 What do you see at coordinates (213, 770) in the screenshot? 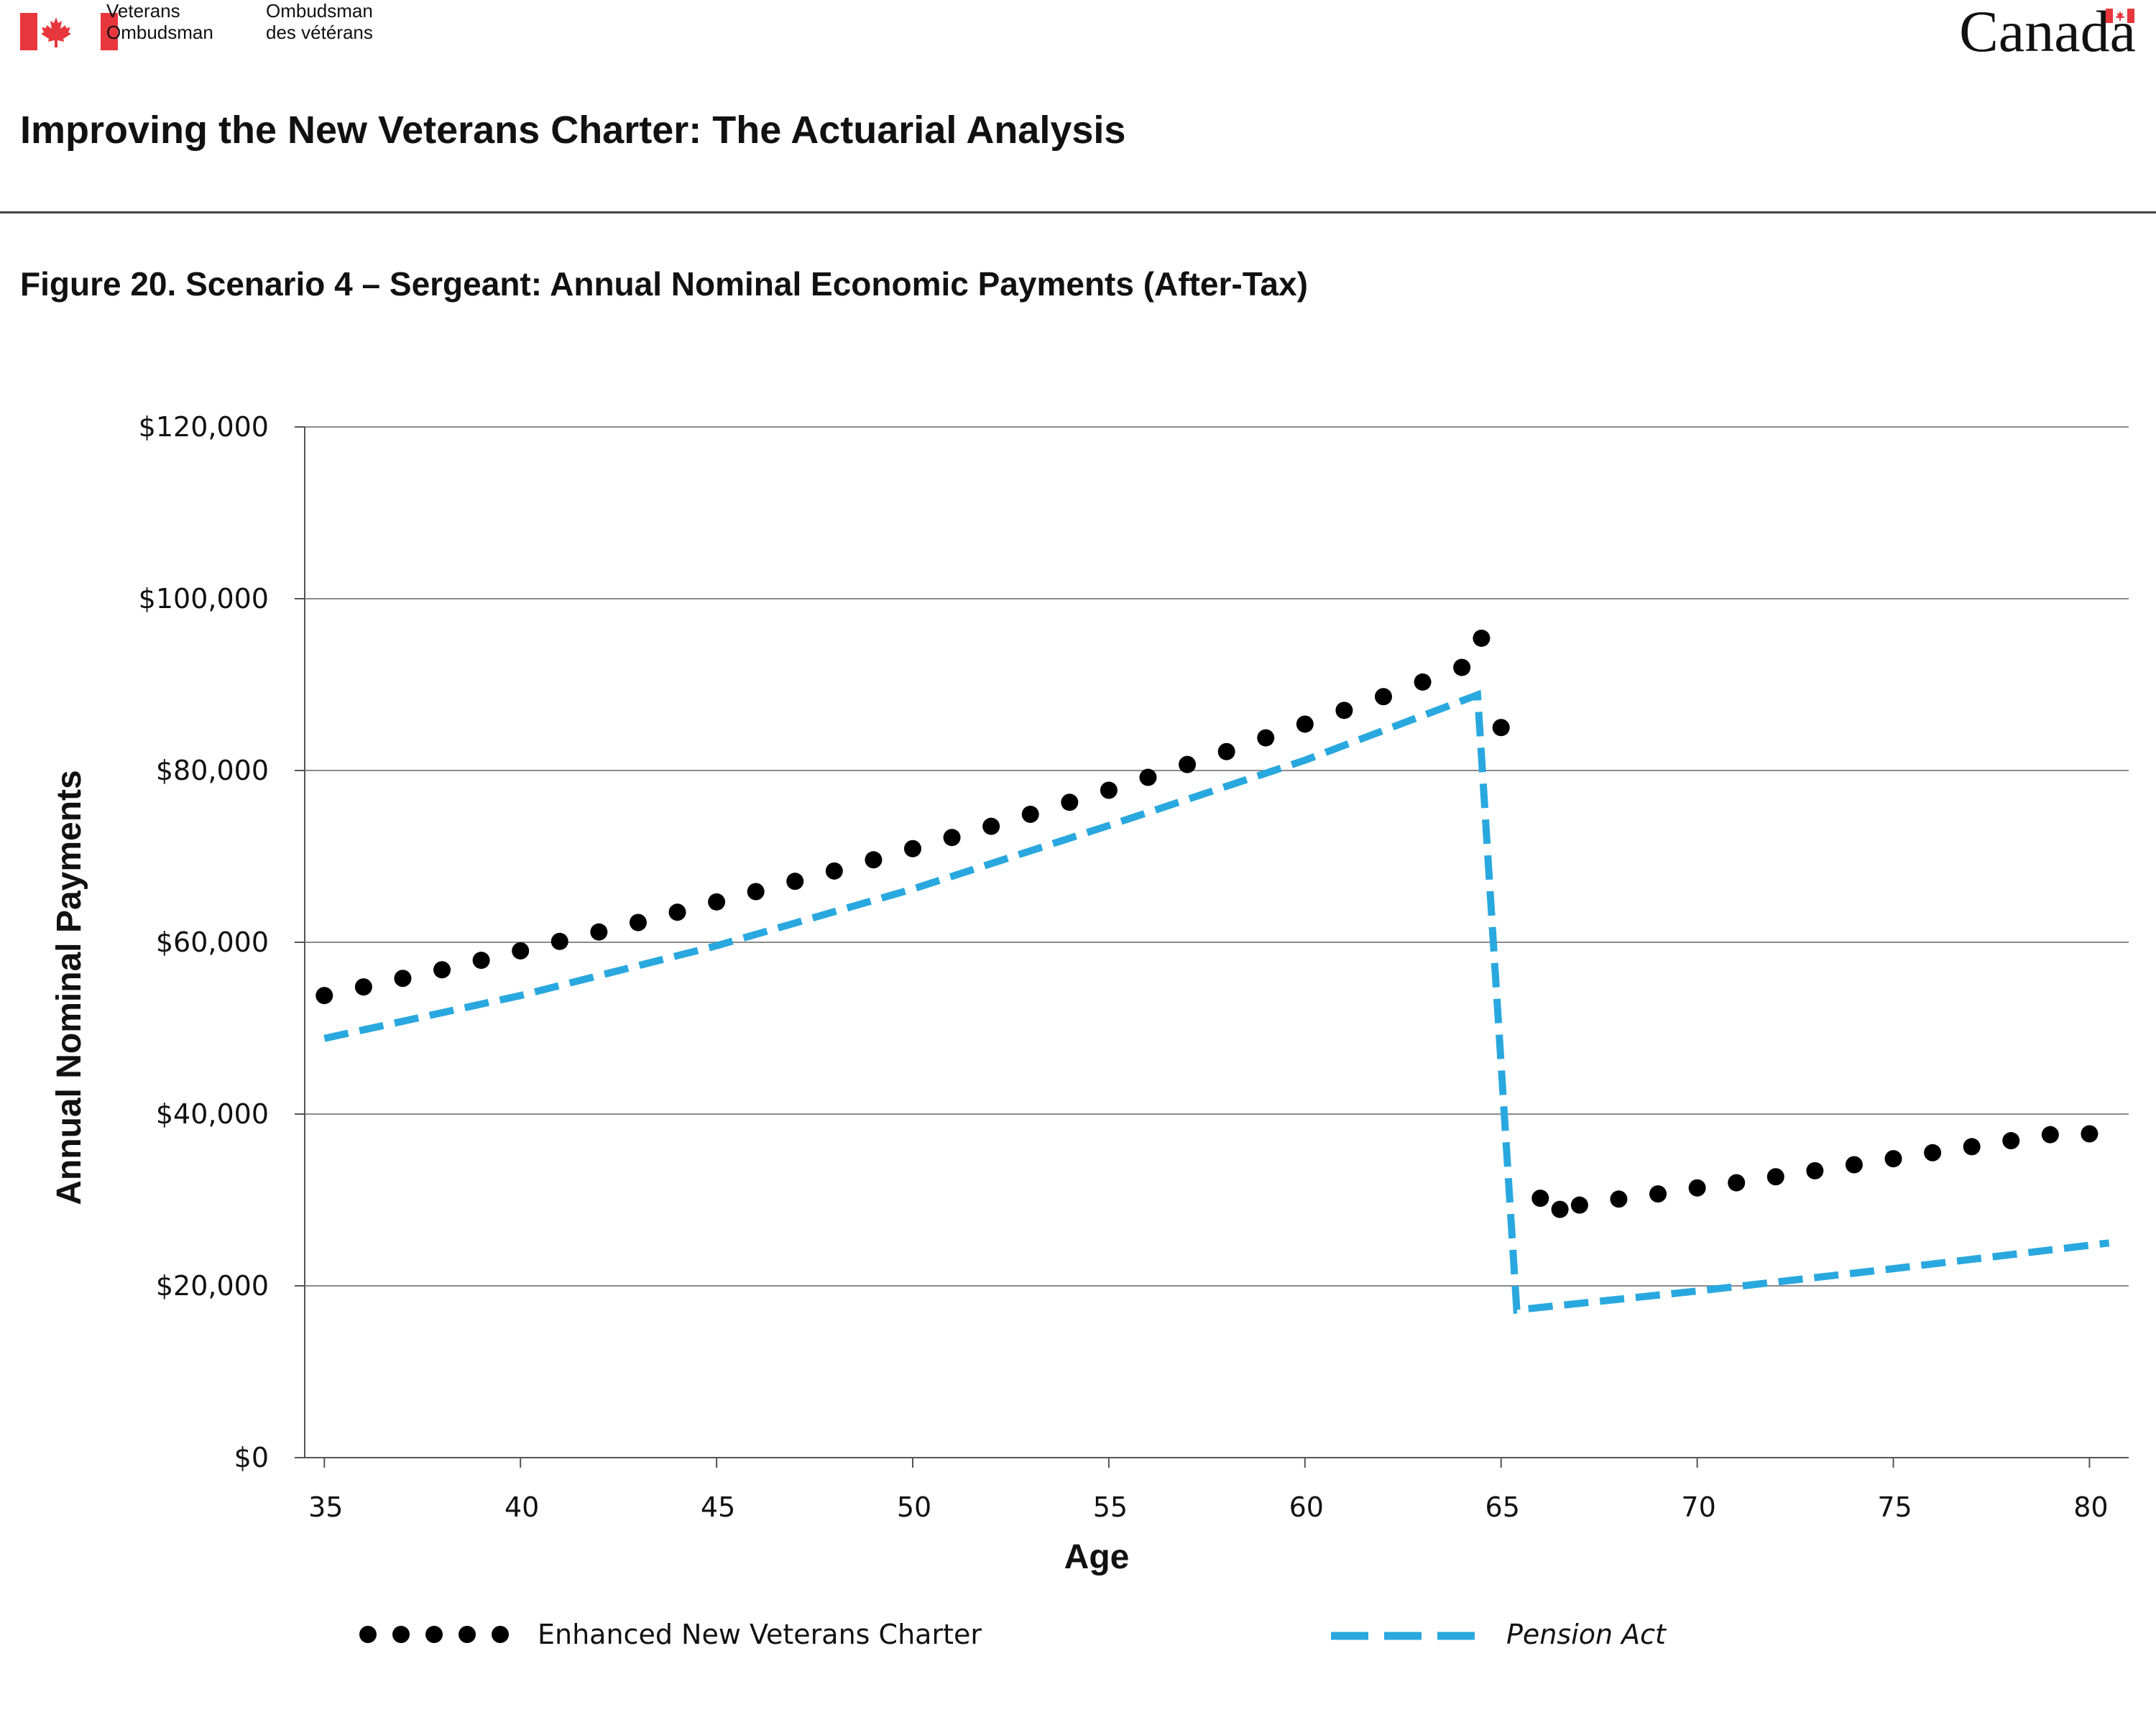
I see `y-tick-label: $80,000` at bounding box center [213, 770].